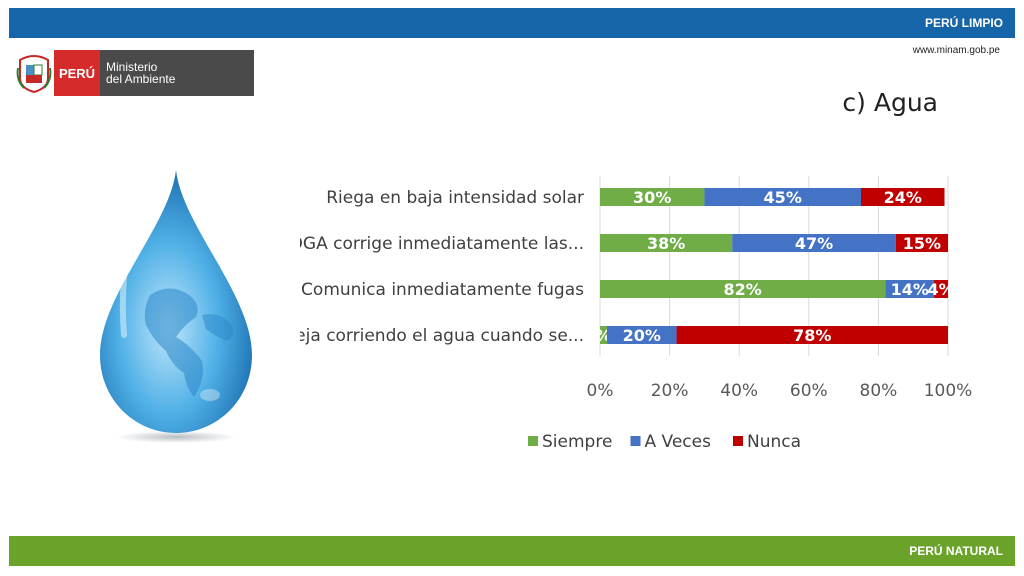 The image size is (1024, 576). What do you see at coordinates (141, 79) in the screenshot?
I see `logo-ministry-line2: del Ambiente` at bounding box center [141, 79].